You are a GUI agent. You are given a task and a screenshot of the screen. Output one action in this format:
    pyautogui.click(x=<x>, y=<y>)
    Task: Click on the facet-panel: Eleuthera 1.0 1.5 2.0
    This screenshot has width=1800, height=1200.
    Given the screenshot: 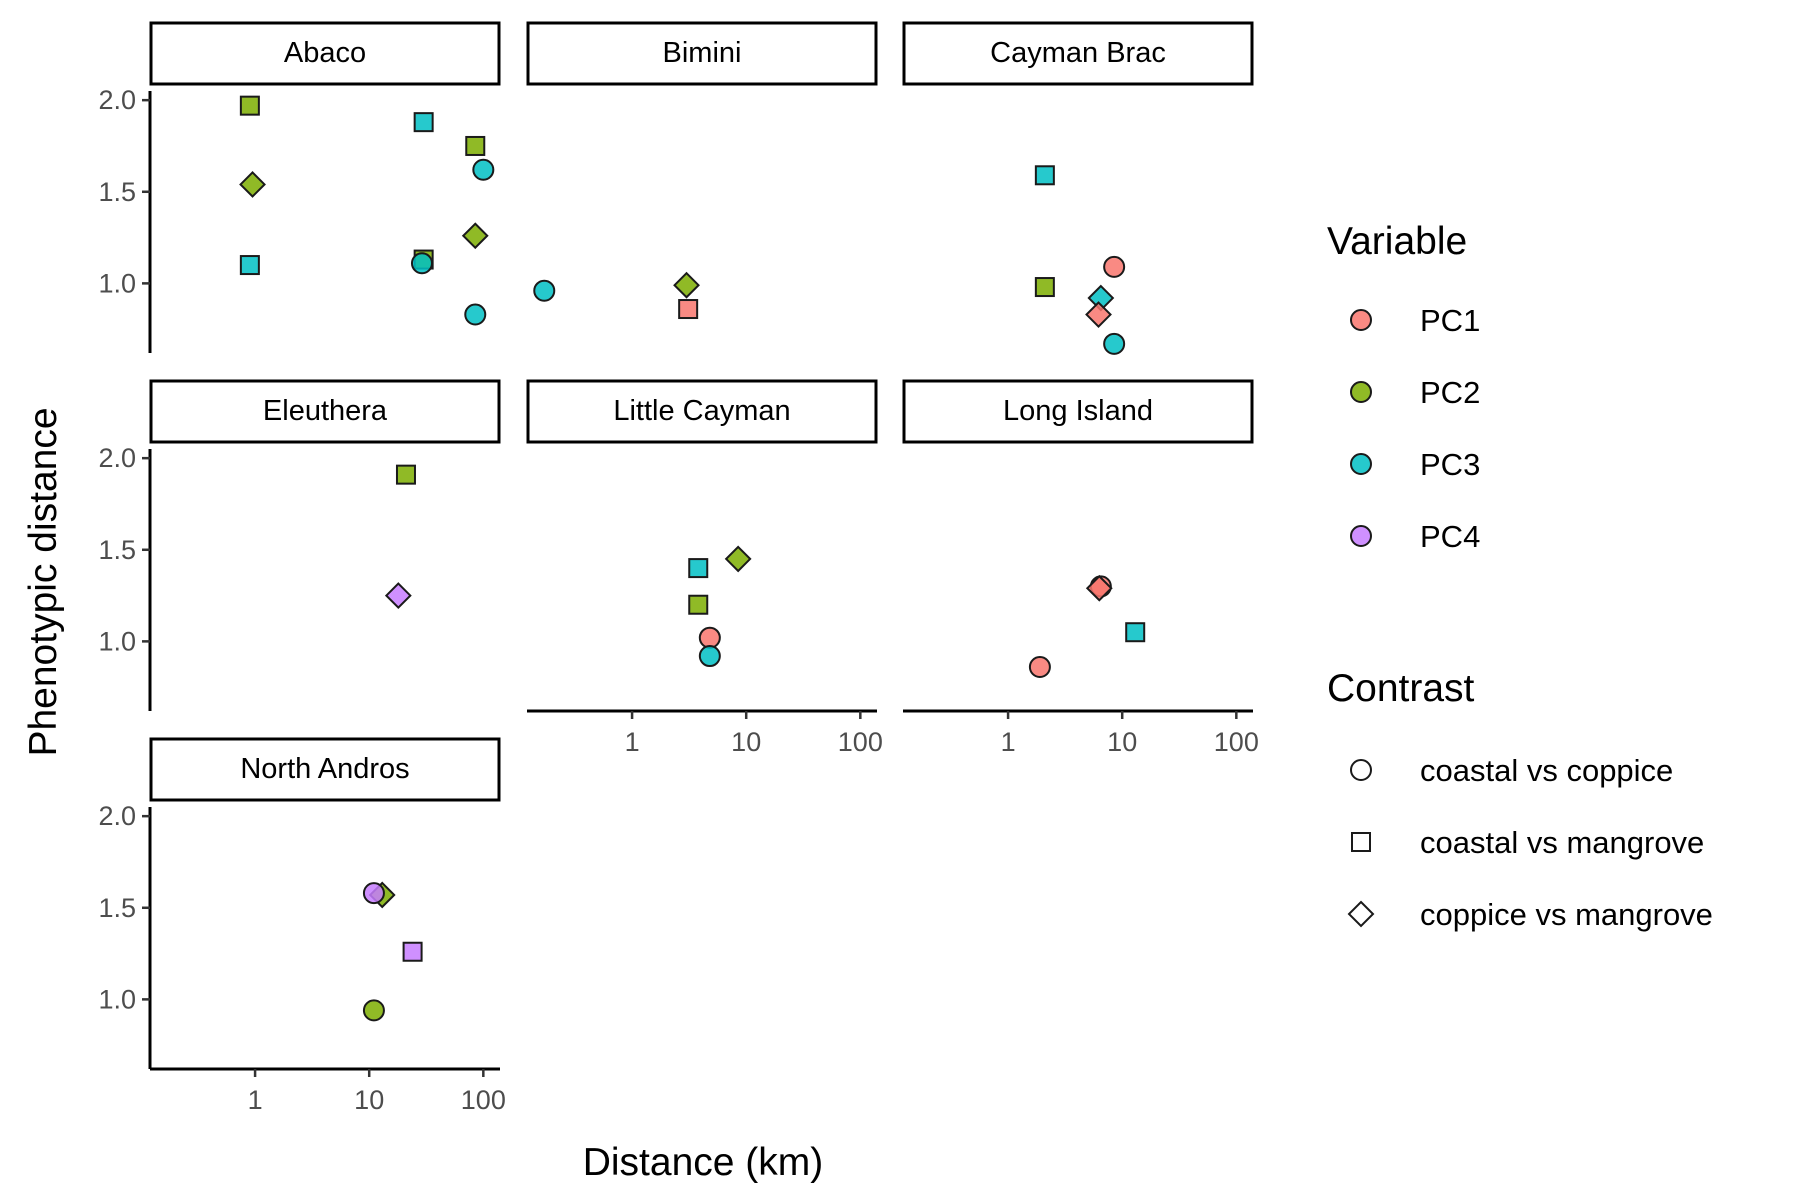 What is the action you would take?
    pyautogui.click(x=299, y=545)
    